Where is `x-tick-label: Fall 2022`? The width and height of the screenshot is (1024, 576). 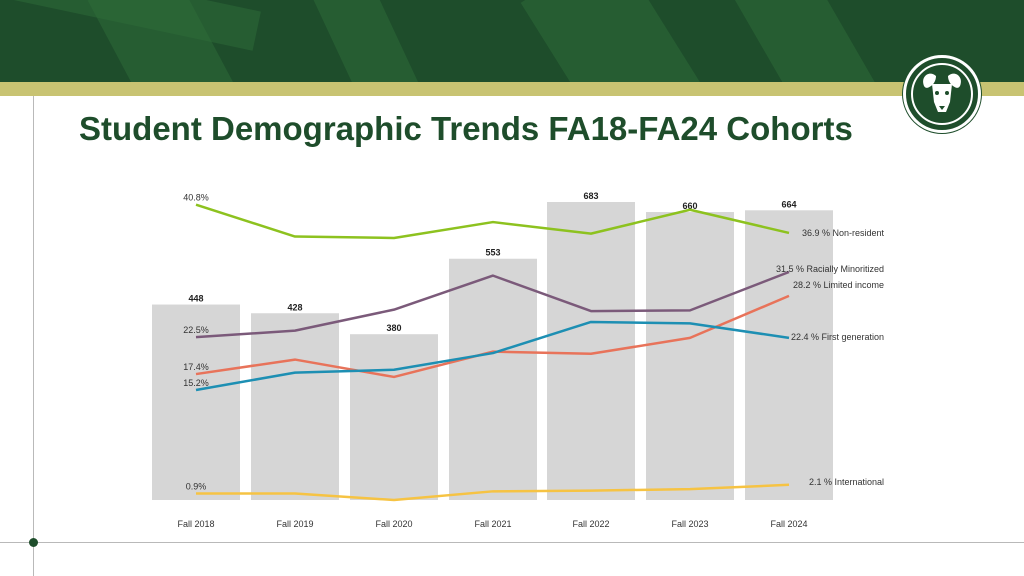 x-tick-label: Fall 2022 is located at coordinates (590, 524).